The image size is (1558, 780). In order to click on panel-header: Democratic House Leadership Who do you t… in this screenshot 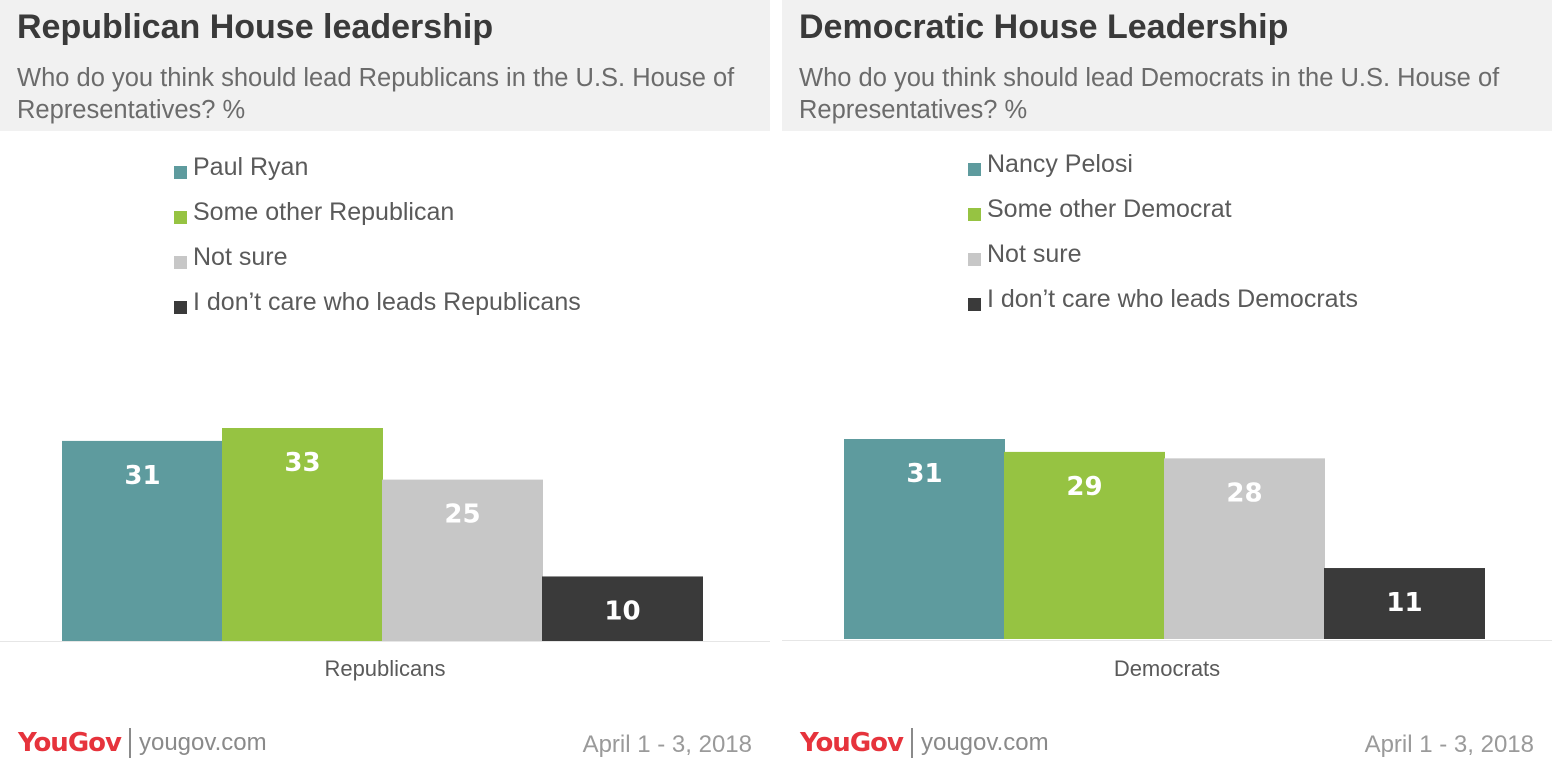, I will do `click(1167, 65)`.